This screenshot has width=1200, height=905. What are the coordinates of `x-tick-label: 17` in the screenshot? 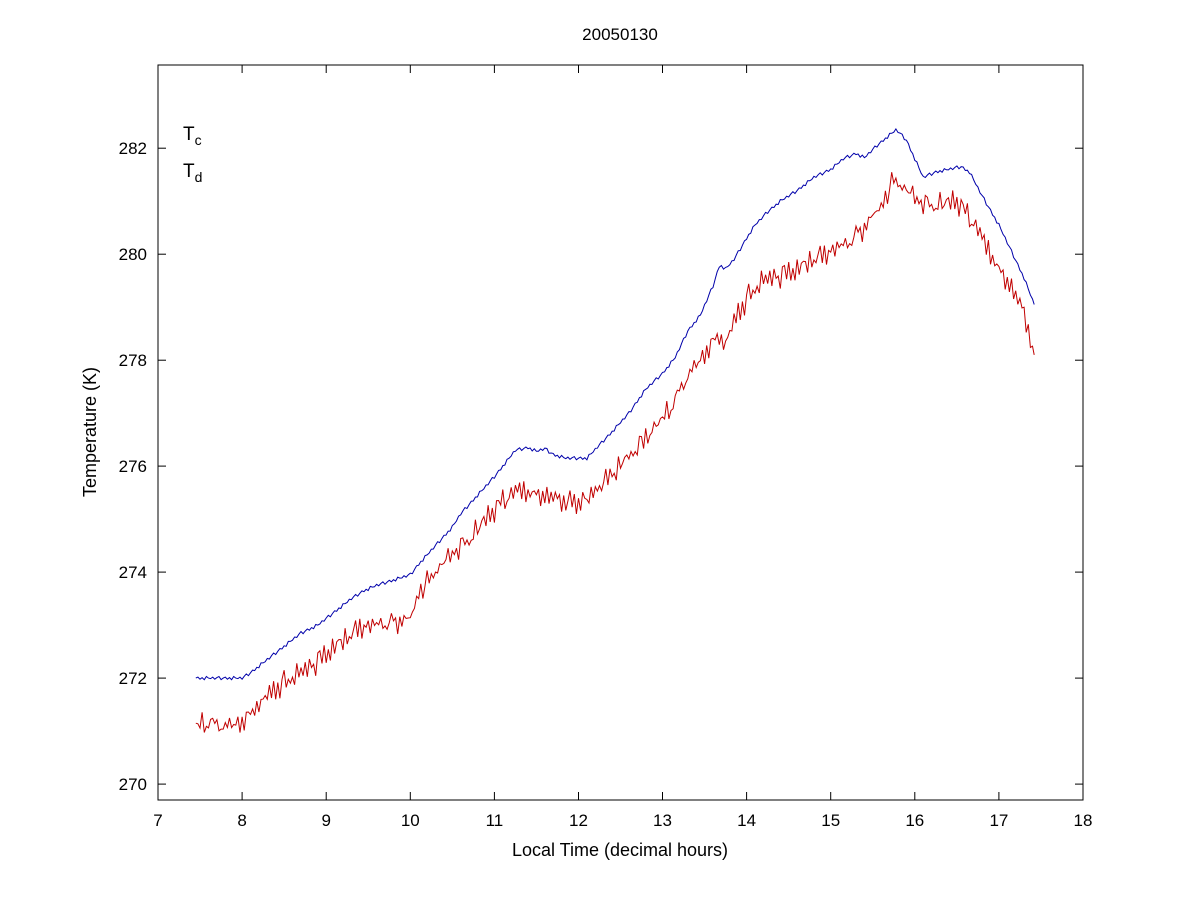 It's located at (998, 820).